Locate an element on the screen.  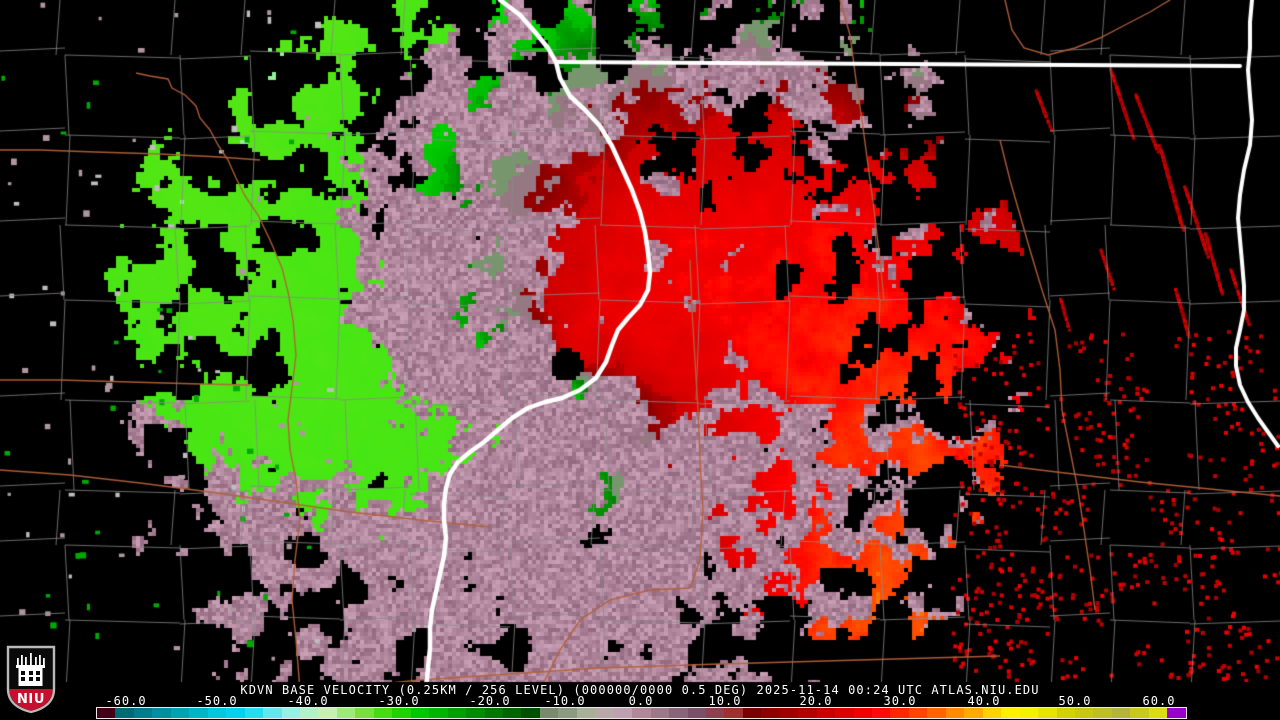
colorbar-tick-30: 30.0 is located at coordinates (900, 701).